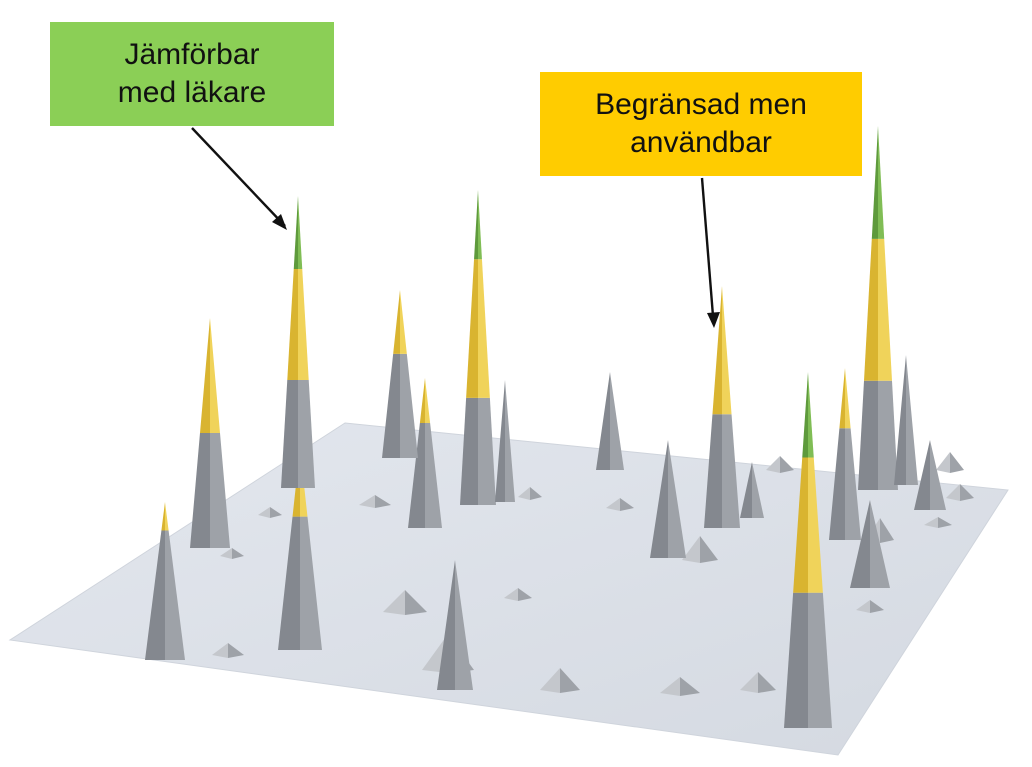 Image resolution: width=1032 pixels, height=767 pixels. Describe the element at coordinates (455, 227) in the screenshot. I see `pointer-arrows` at that location.